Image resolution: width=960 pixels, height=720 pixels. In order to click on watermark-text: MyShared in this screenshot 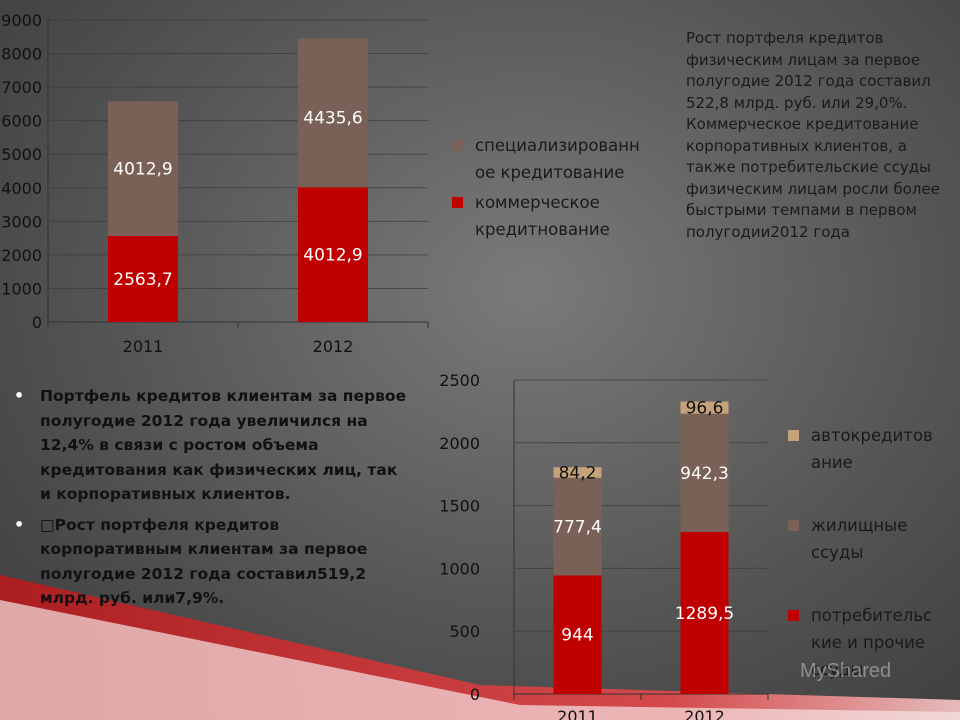, I will do `click(846, 671)`.